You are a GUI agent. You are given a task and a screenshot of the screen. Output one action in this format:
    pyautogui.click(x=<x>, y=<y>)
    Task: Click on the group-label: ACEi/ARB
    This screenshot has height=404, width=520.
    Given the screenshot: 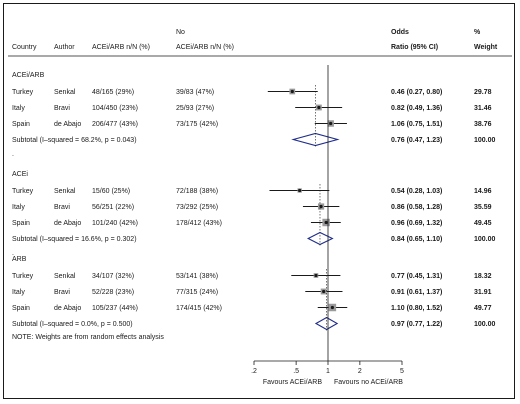 What is the action you would take?
    pyautogui.click(x=28, y=75)
    